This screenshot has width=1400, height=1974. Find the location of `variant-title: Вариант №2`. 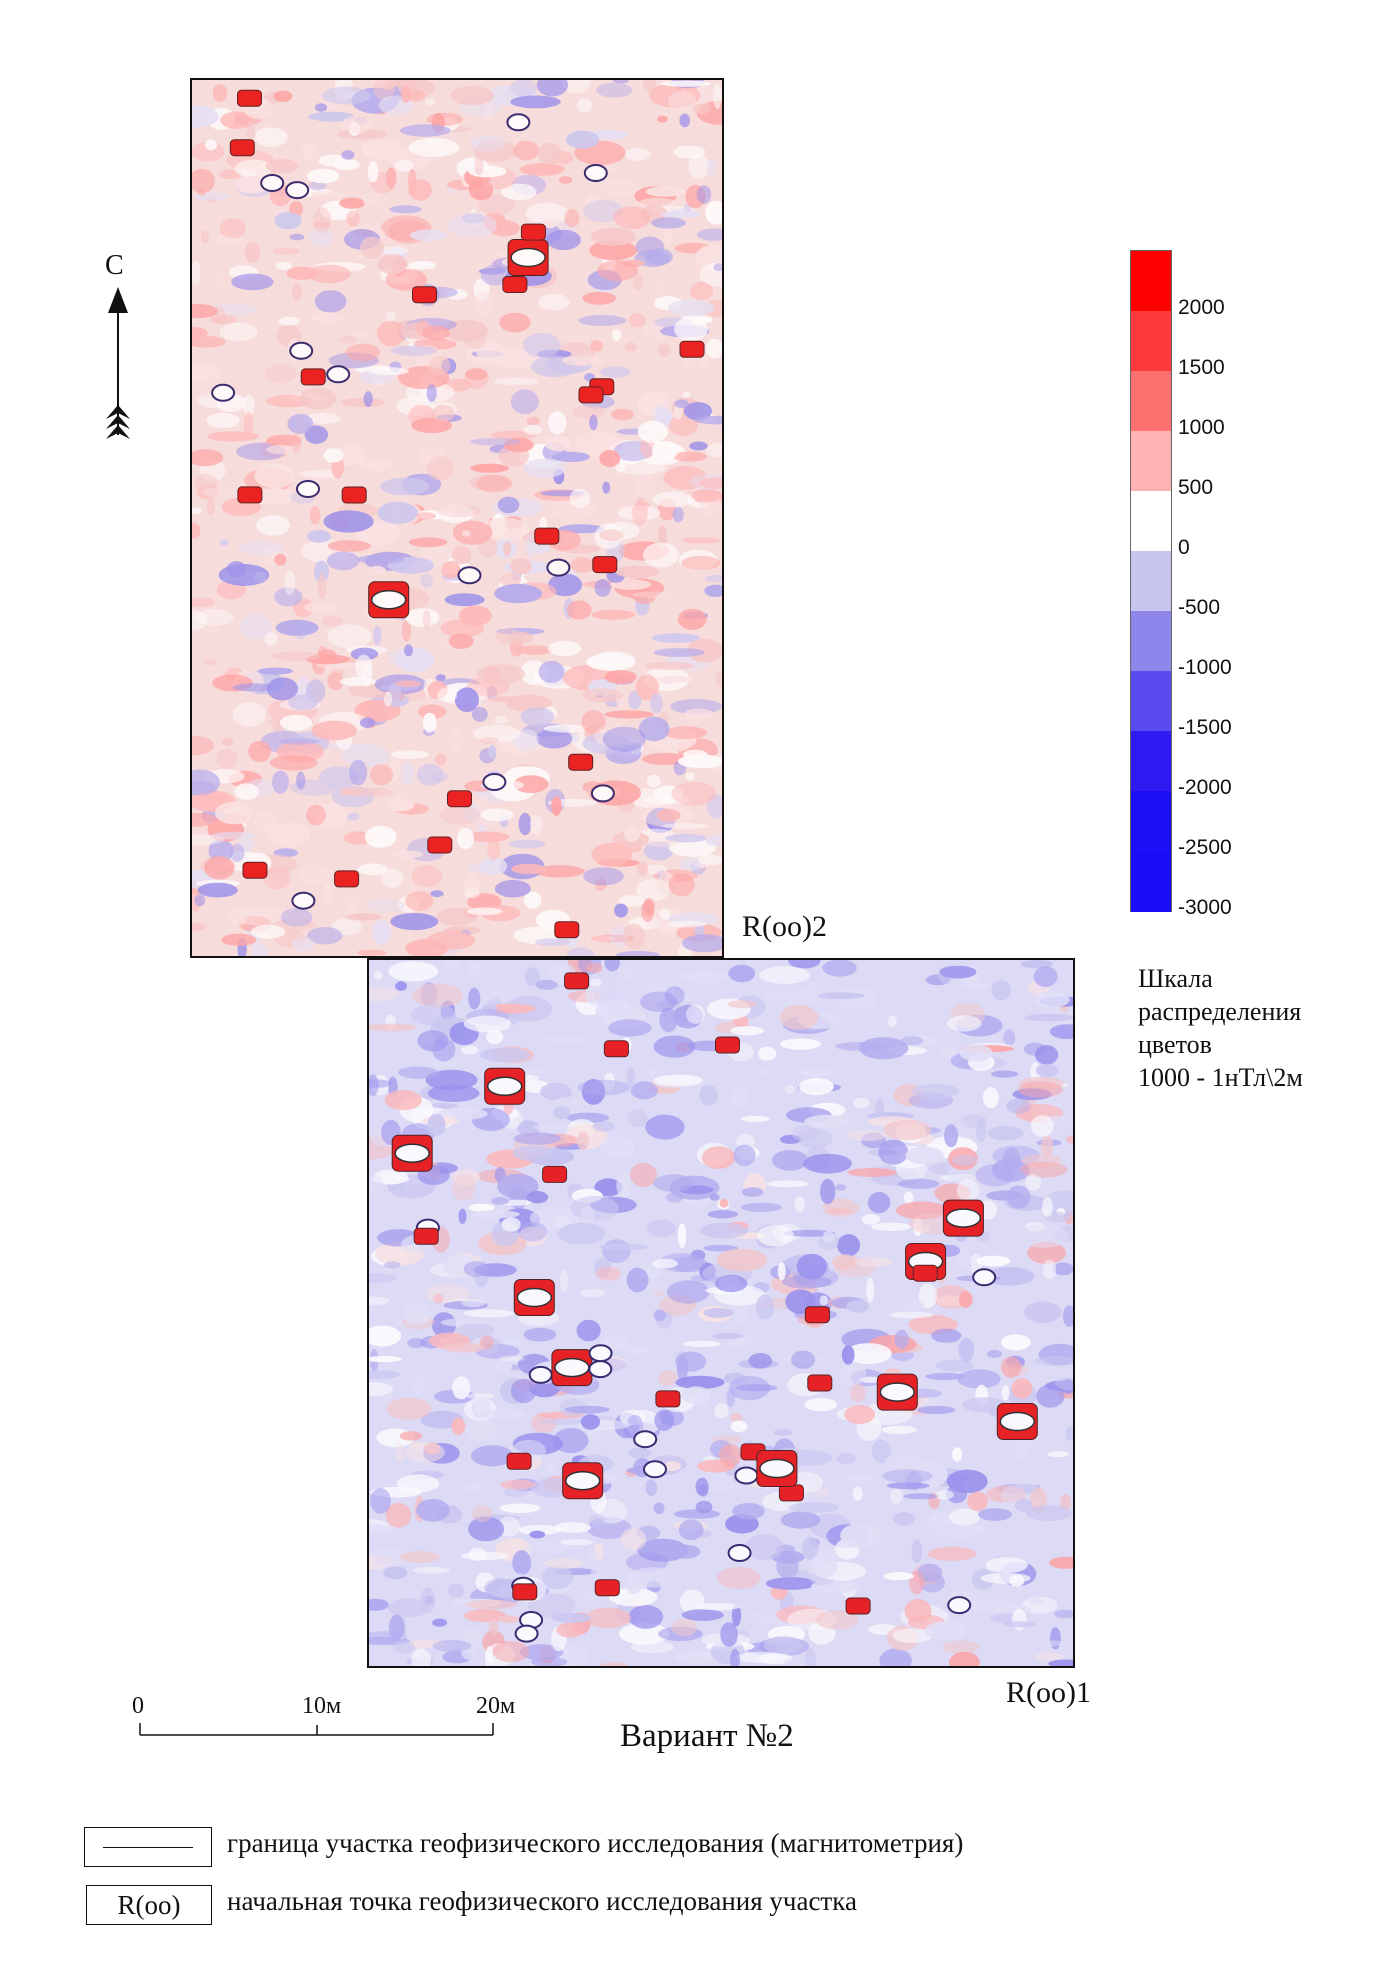

variant-title: Вариант №2 is located at coordinates (707, 1736).